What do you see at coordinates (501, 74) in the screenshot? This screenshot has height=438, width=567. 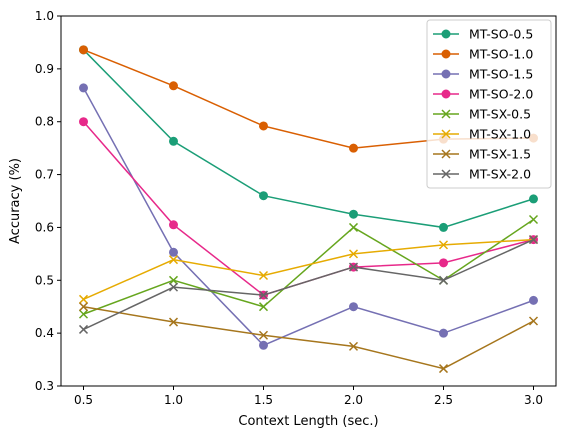 I see `legend-label: MT-SO-1.5` at bounding box center [501, 74].